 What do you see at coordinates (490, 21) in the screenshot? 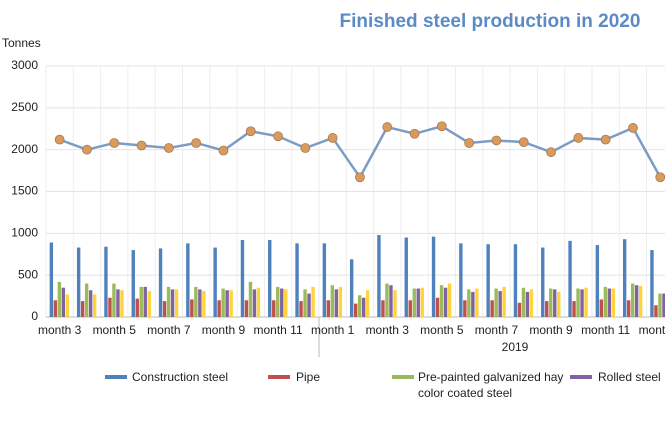
I see `chart-title: Finished steel production in 2020` at bounding box center [490, 21].